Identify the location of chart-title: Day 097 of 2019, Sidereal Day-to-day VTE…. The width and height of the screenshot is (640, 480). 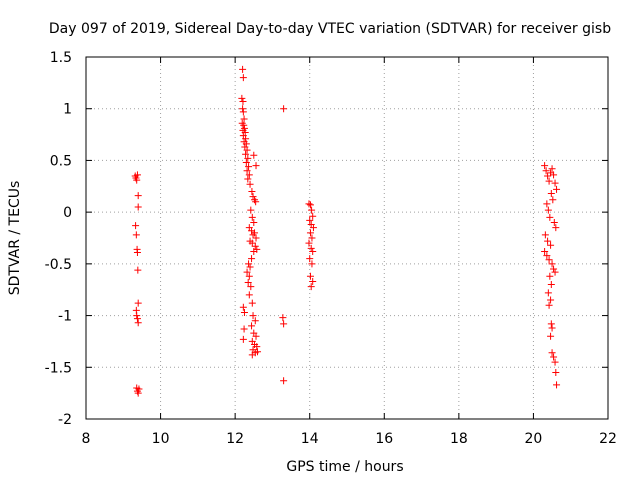
(330, 29).